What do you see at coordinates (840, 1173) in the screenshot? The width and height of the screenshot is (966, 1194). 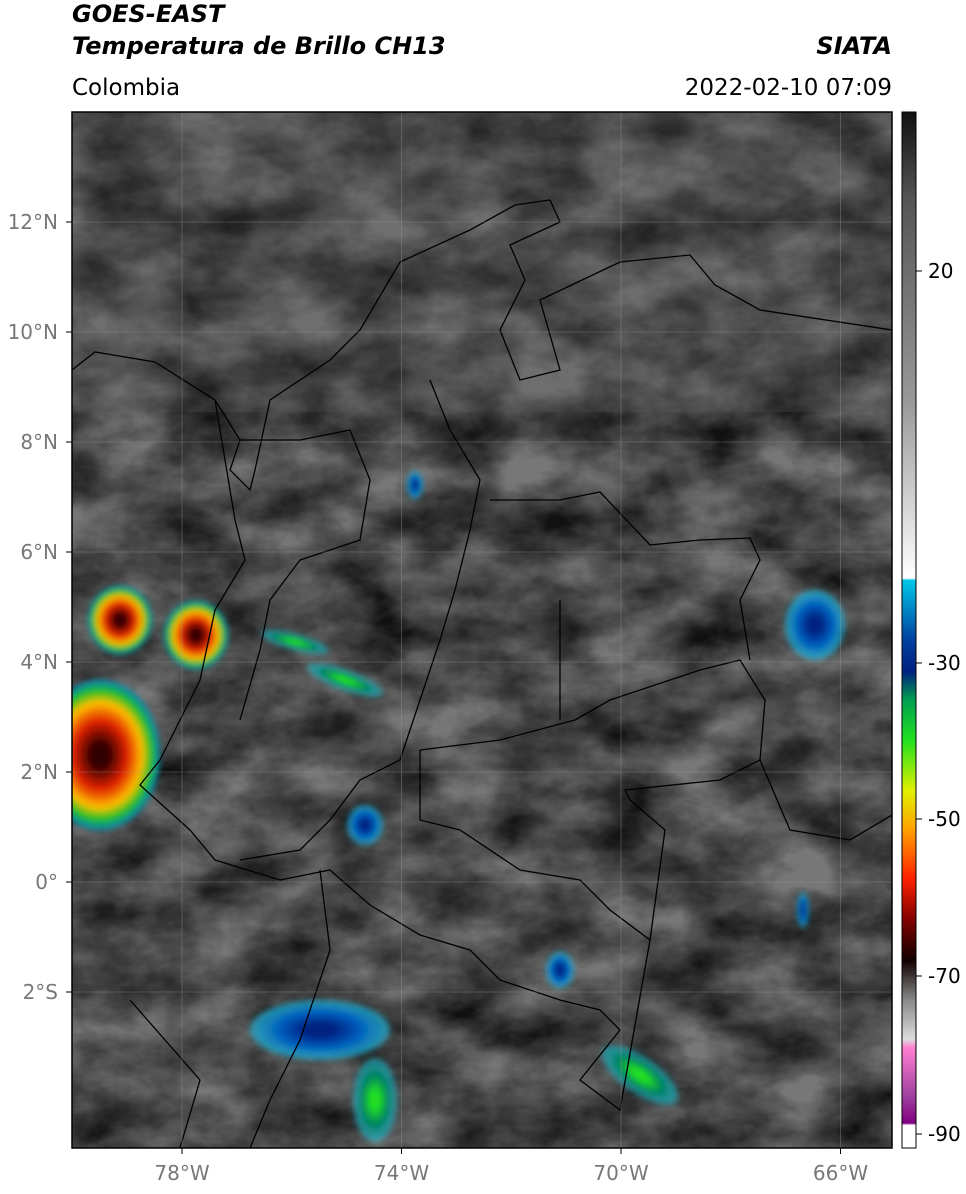 I see `lon-label: 66°W` at bounding box center [840, 1173].